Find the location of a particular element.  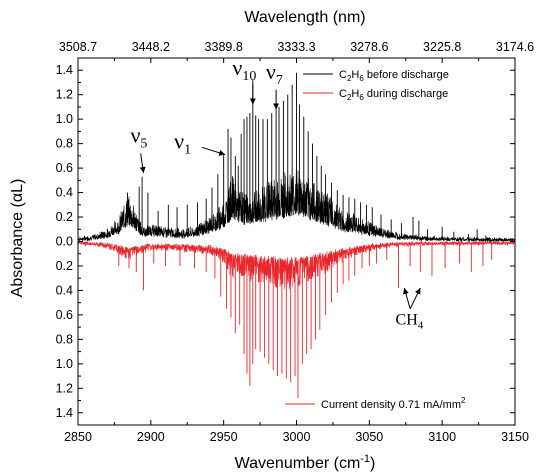

annotation-4: CH4 is located at coordinates (410, 309).